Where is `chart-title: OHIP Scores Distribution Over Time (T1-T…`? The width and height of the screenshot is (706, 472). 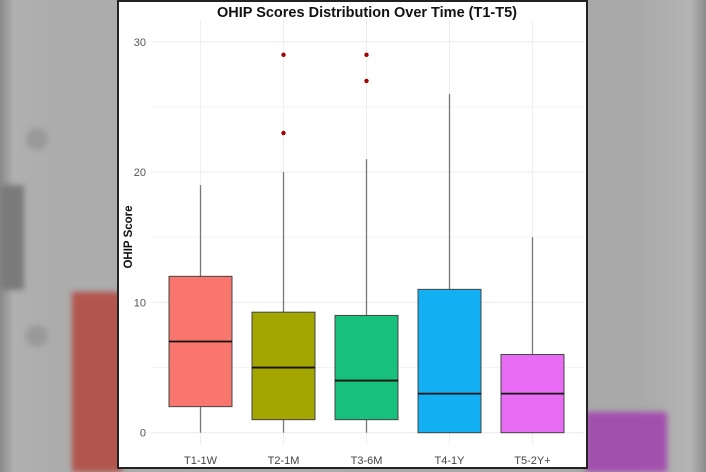 chart-title: OHIP Scores Distribution Over Time (T1-T… is located at coordinates (367, 13).